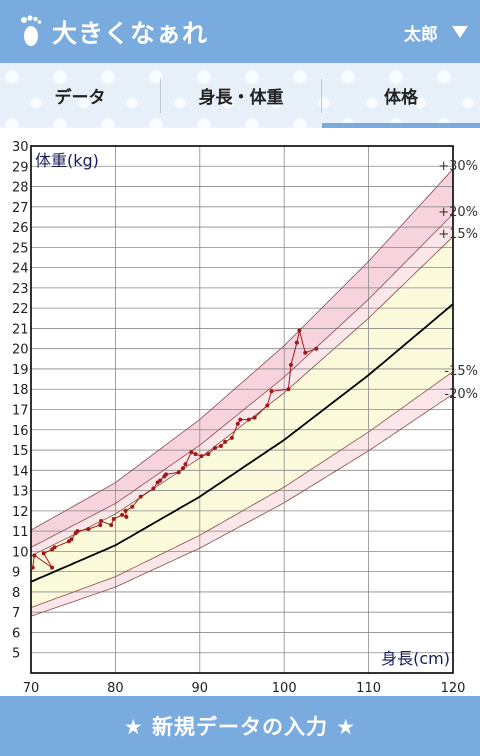  I want to click on y-tick-label: 13, so click(20, 492).